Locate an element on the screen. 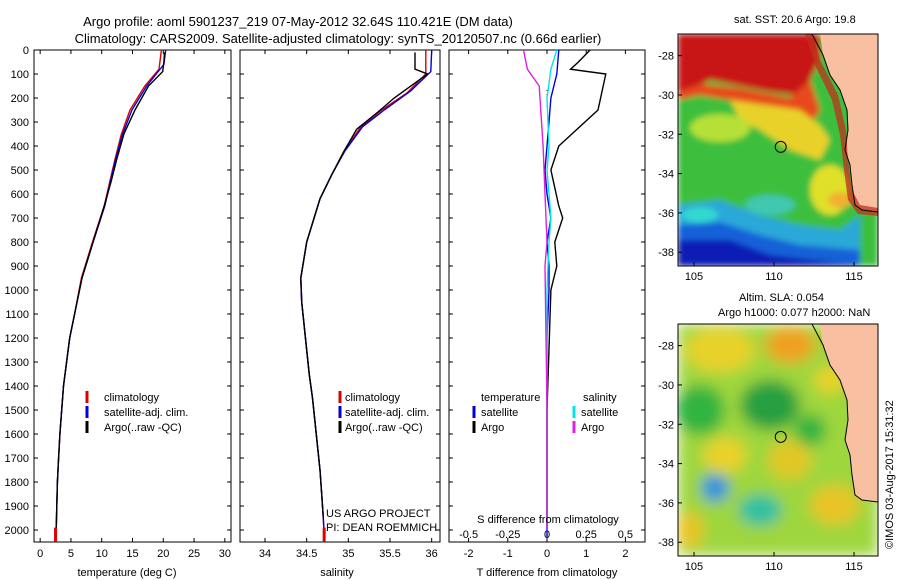  sla-map-ticks: 105 110 115 -28 -30 -32 -34 -36 -38 is located at coordinates (760, 457).